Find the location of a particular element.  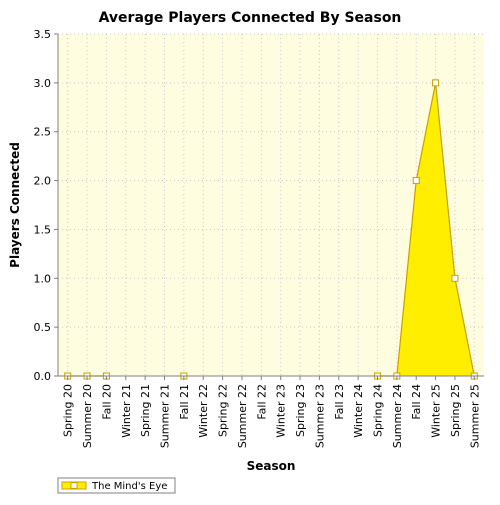

chart-title: Average Players Connected By Season is located at coordinates (250, 18).